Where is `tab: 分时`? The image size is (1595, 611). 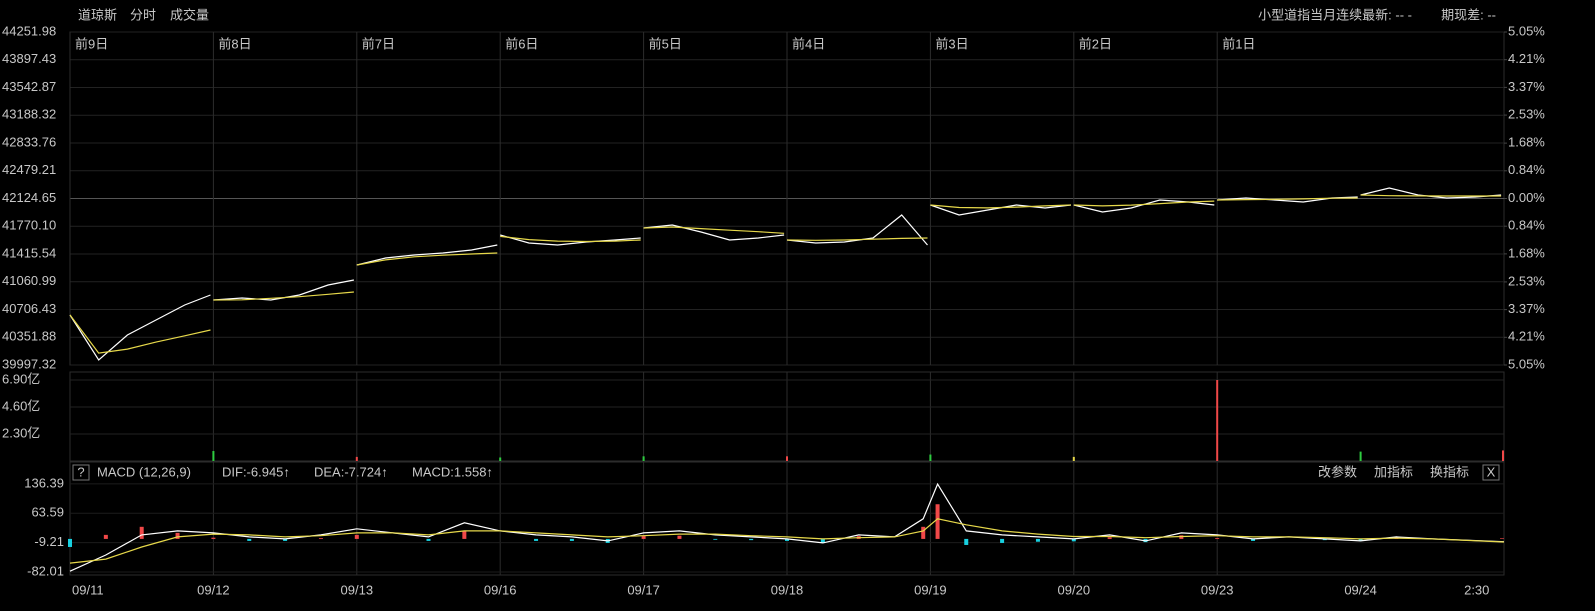 tab: 分时 is located at coordinates (143, 14).